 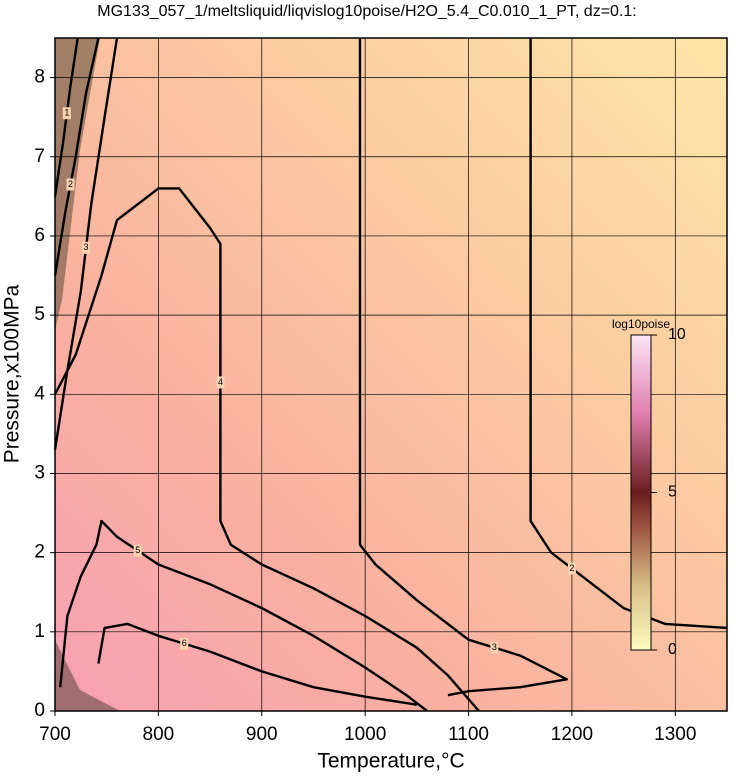 What do you see at coordinates (572, 734) in the screenshot?
I see `x-tick-label: 1200` at bounding box center [572, 734].